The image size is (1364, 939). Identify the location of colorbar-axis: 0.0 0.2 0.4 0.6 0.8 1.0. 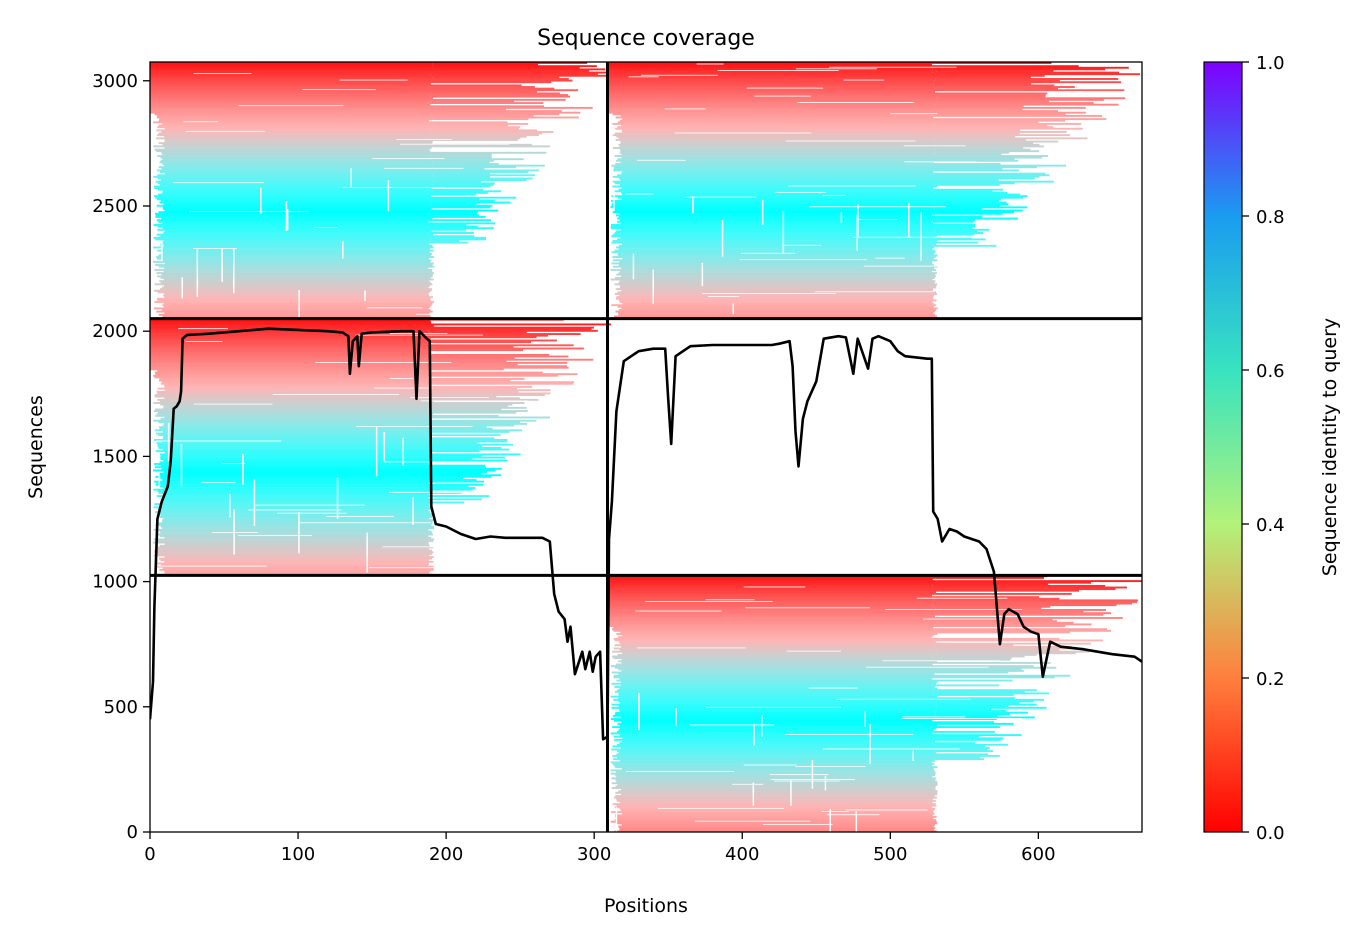
(1263, 448).